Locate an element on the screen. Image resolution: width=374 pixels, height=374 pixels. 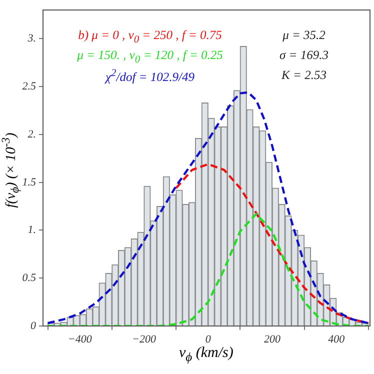
annotation: χ$^{2}$/dof = 102.9/49 is located at coordinates (150, 77).